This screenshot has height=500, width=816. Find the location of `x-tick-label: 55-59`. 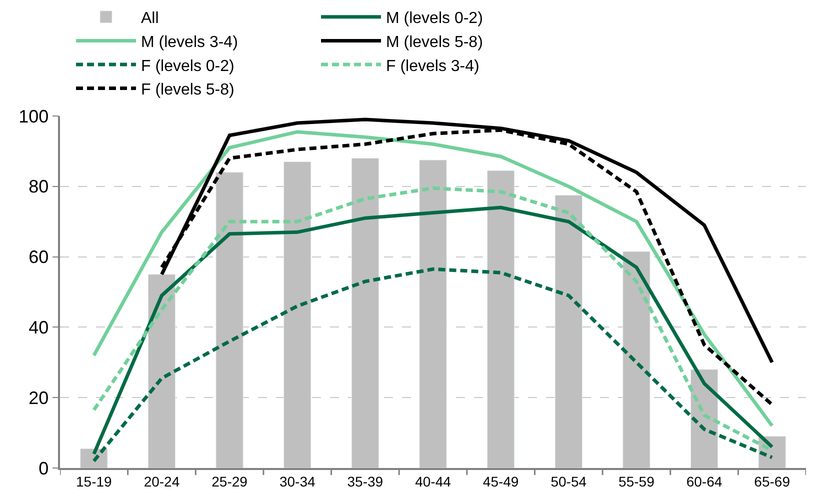

x-tick-label: 55-59 is located at coordinates (636, 482).